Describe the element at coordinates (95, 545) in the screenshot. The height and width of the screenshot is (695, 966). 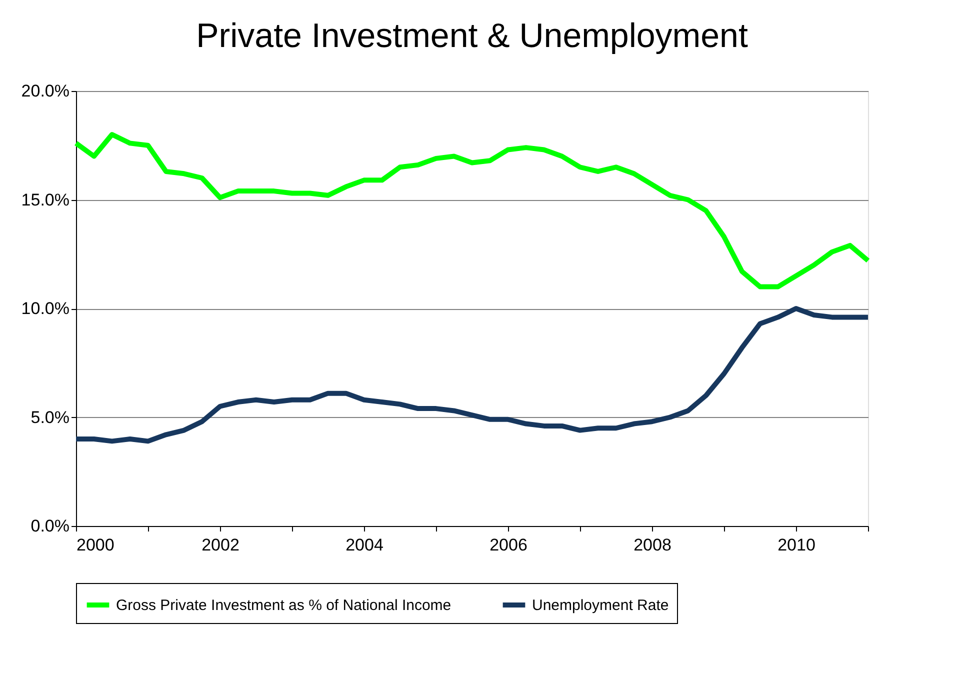
I see `x-tick-label: 2000` at that location.